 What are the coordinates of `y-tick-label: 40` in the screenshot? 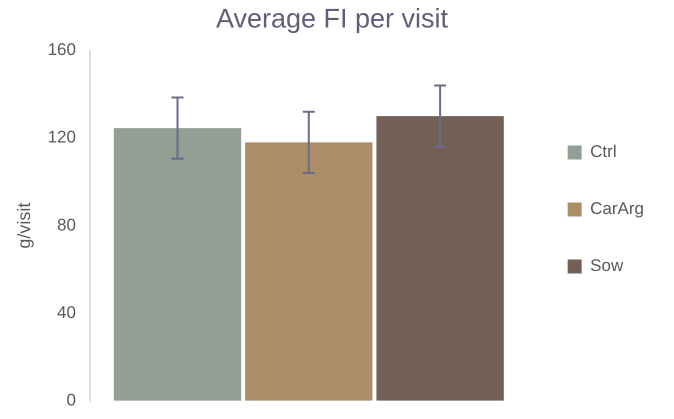 It's located at (66, 312).